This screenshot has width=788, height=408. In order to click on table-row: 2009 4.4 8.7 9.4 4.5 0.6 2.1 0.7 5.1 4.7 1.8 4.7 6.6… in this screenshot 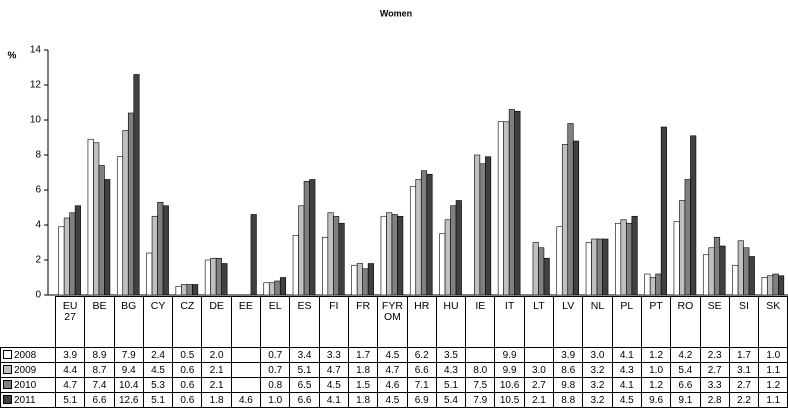, I will do `click(394, 370)`.